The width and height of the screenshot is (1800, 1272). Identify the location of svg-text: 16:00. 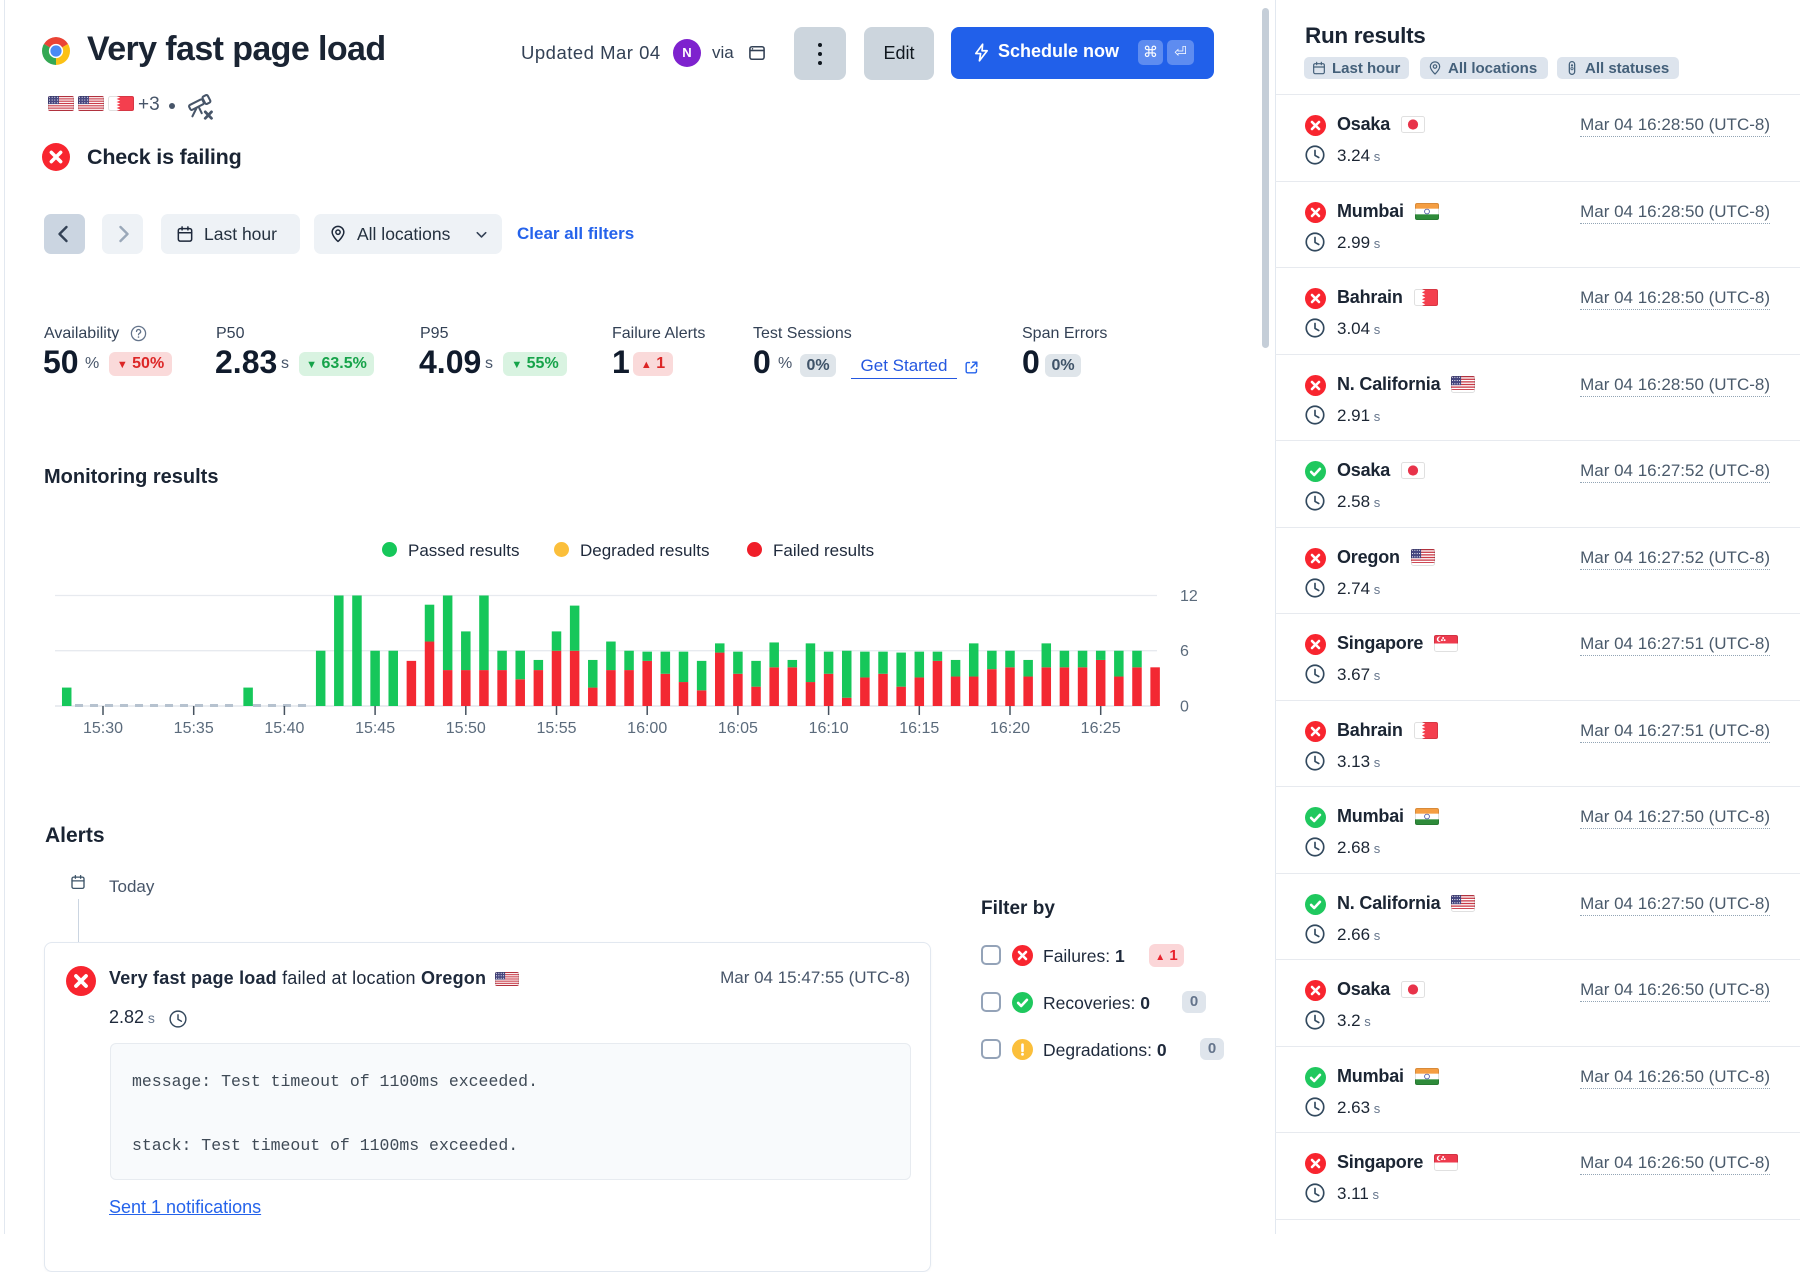
(647, 728).